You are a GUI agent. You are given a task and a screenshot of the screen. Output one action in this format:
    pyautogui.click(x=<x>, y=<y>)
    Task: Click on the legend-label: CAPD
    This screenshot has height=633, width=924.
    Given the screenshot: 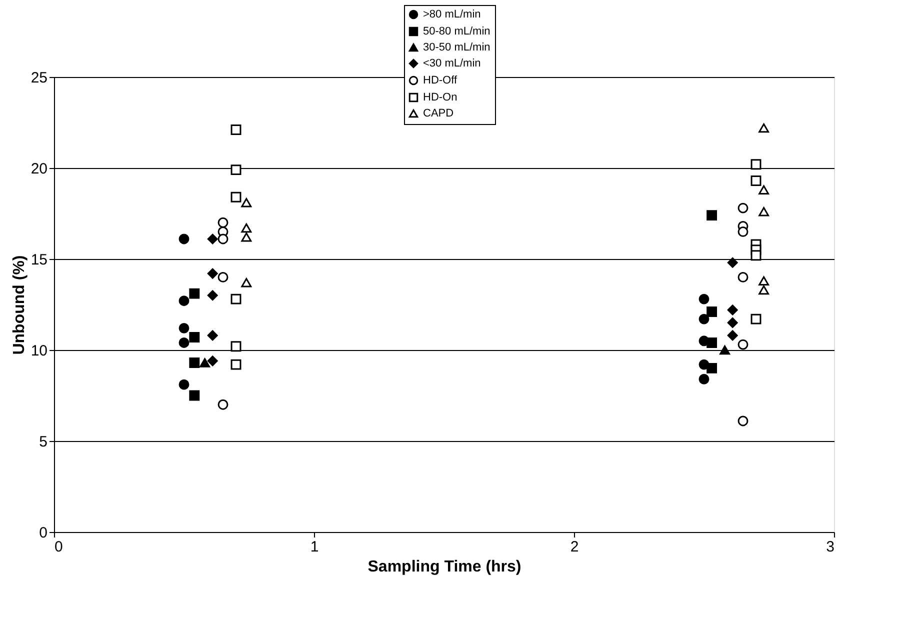 What is the action you would take?
    pyautogui.click(x=438, y=114)
    